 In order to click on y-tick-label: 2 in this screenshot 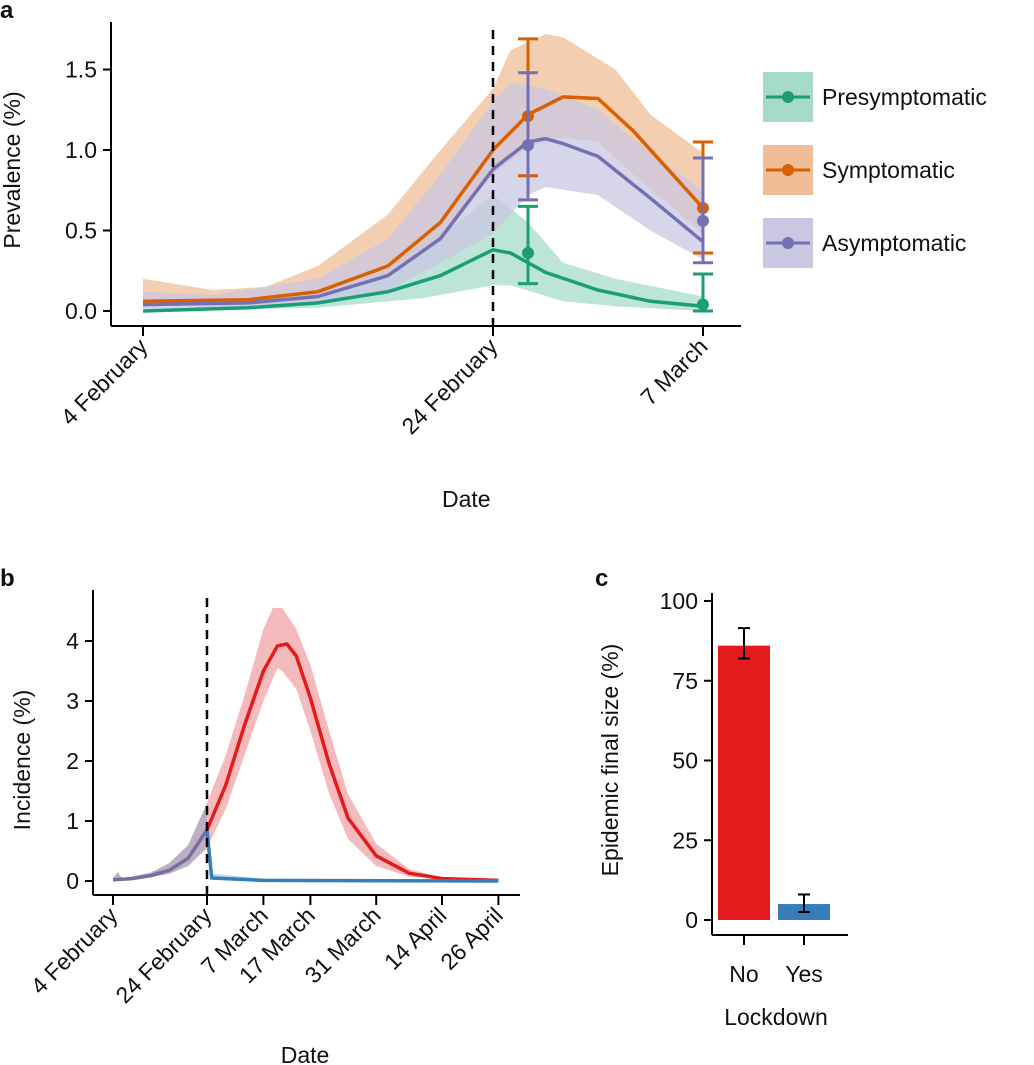, I will do `click(72, 761)`.